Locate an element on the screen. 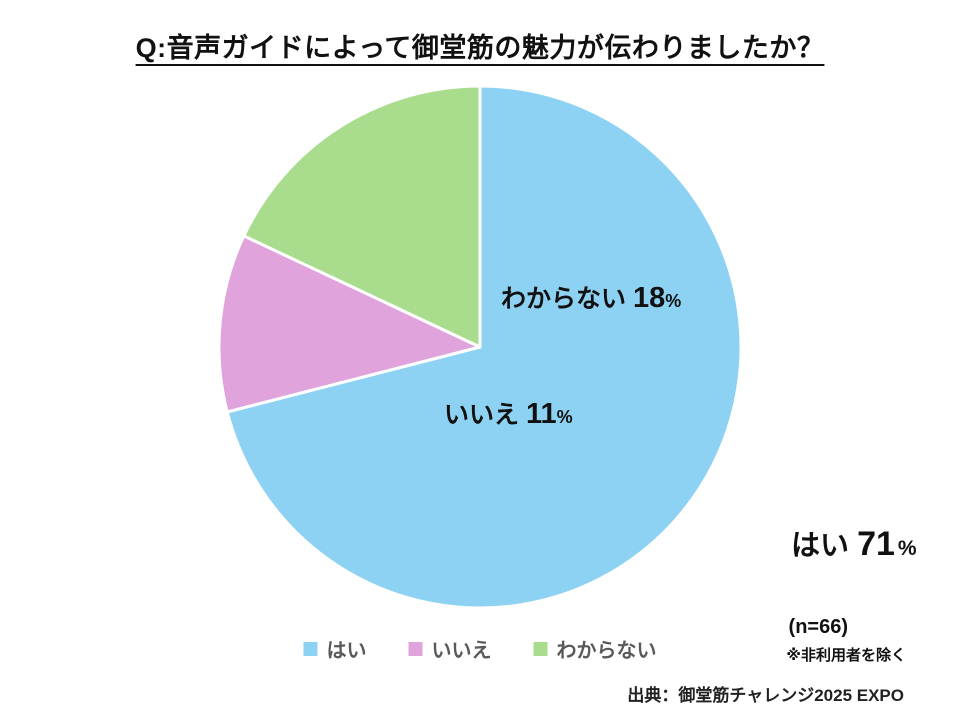 This screenshot has width=960, height=720. legend-swatch-yes is located at coordinates (310, 648).